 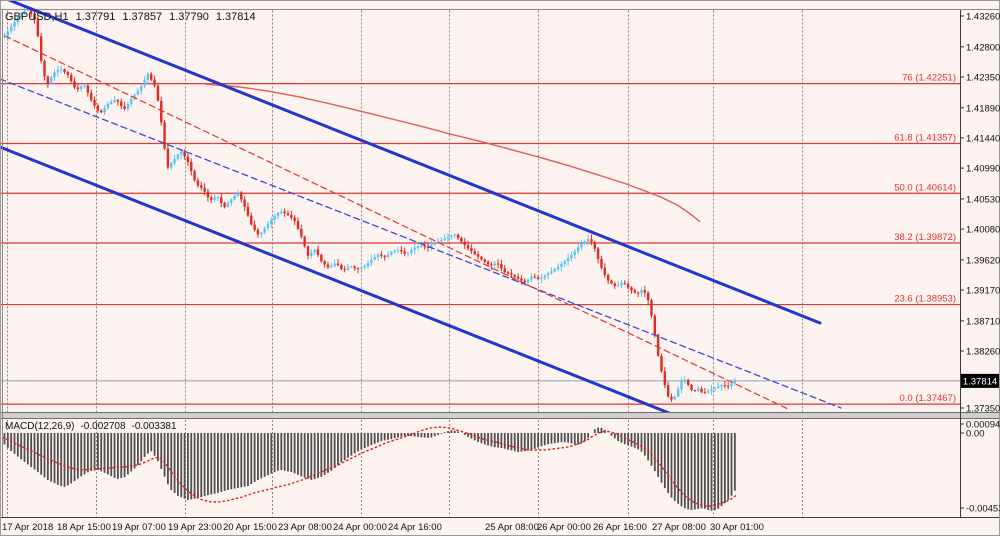 What do you see at coordinates (369, 468) in the screenshot?
I see `macd-layer` at bounding box center [369, 468].